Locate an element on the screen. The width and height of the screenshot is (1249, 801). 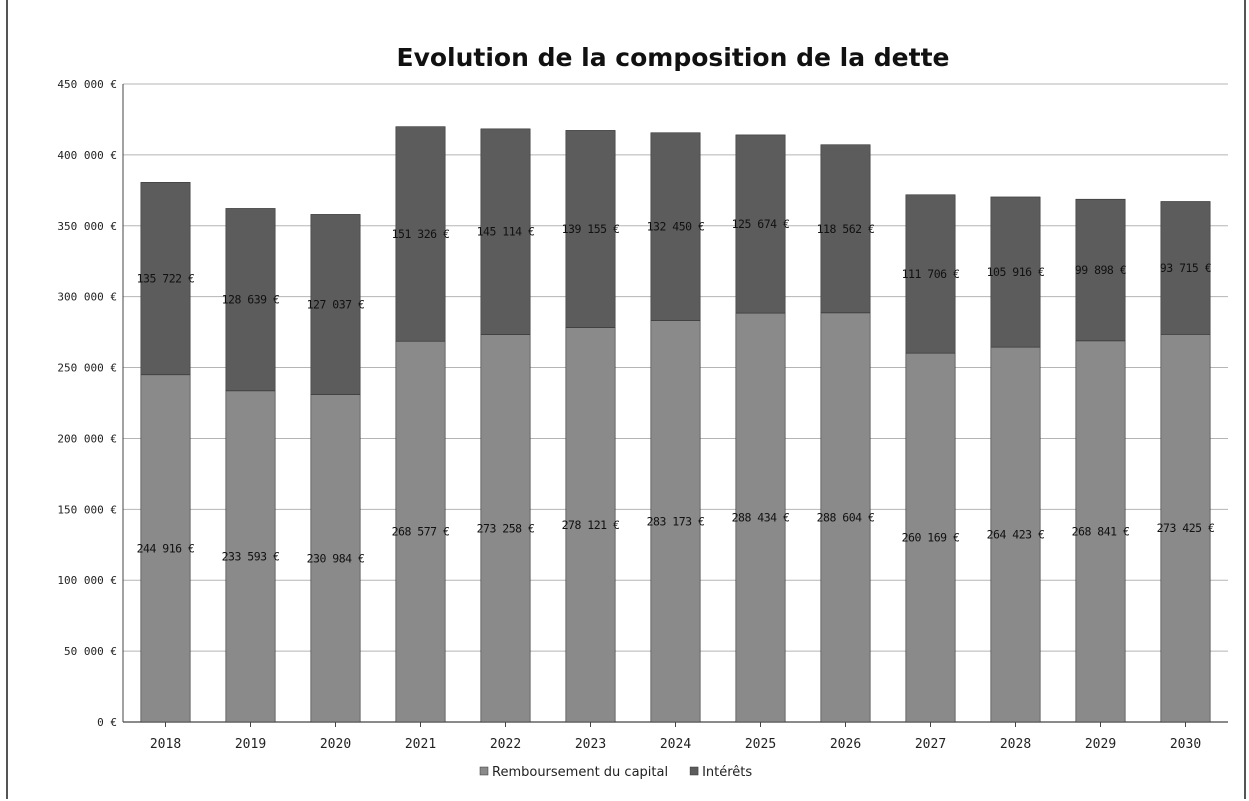
y-tick-label: 100 000 € is located at coordinates (87, 580).